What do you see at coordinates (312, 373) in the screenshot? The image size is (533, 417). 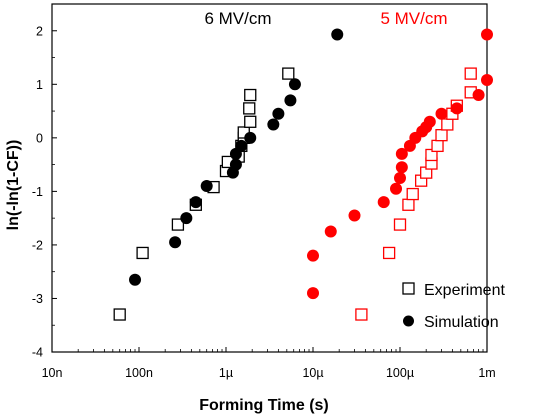 I see `x-tick-label: 10µ` at bounding box center [312, 373].